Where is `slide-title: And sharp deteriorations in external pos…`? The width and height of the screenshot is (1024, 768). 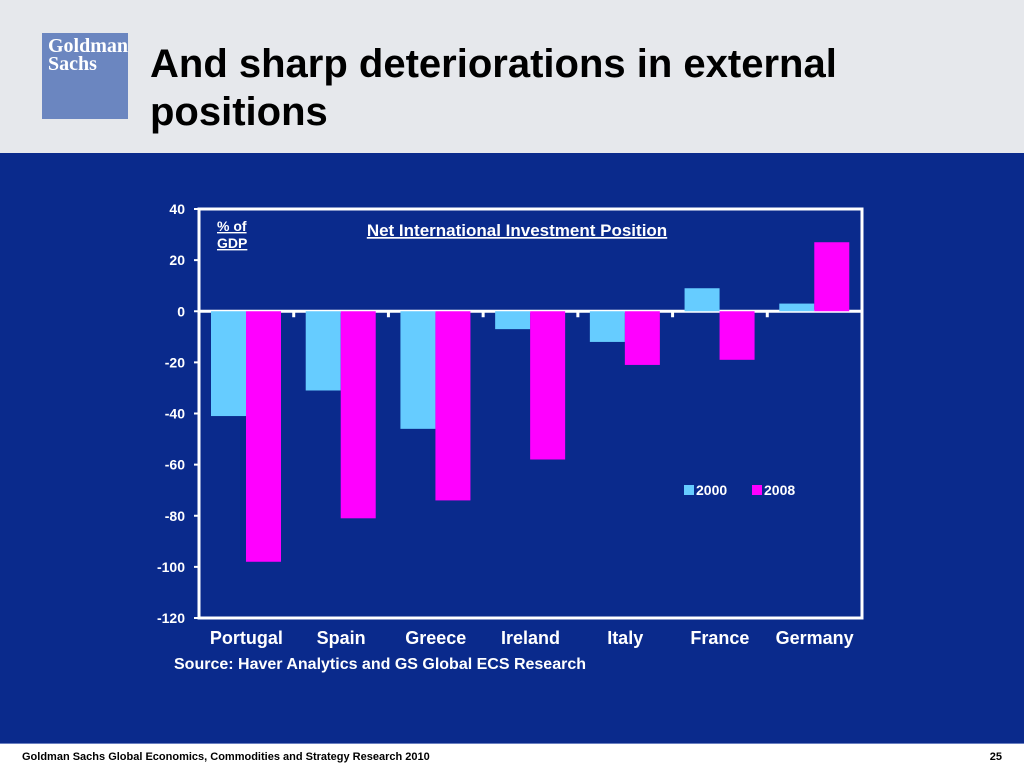
slide-title: And sharp deteriorations in external pos… is located at coordinates (493, 88).